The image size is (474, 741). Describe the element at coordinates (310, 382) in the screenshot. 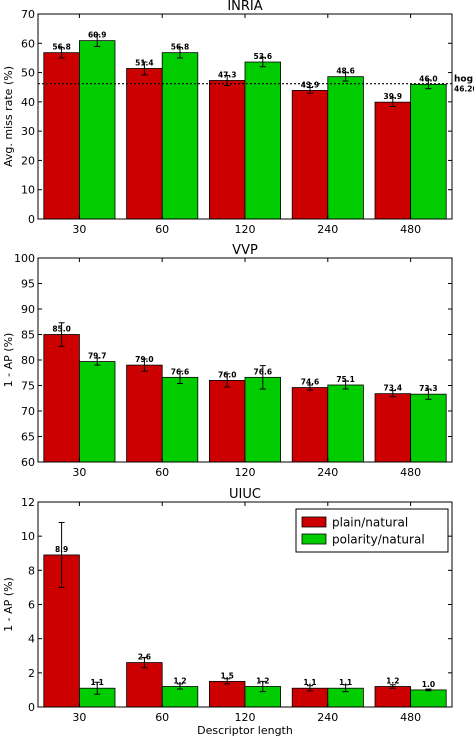

I see `data-label: 74.6` at that location.